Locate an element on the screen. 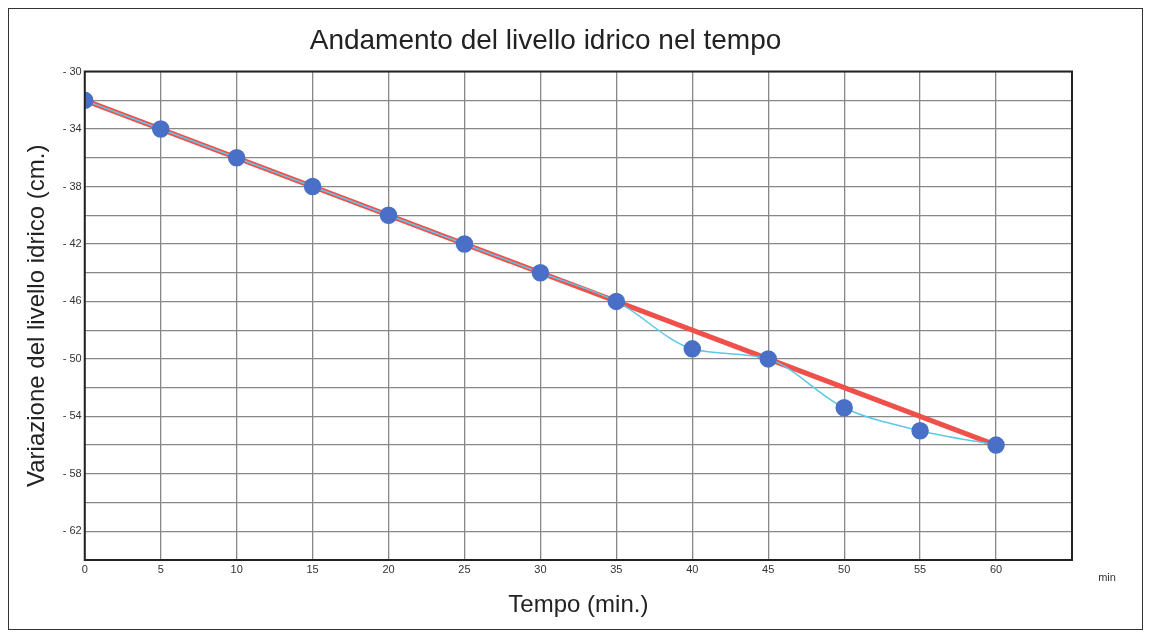 The height and width of the screenshot is (639, 1151). y-tick-label: - 42 is located at coordinates (72, 243).